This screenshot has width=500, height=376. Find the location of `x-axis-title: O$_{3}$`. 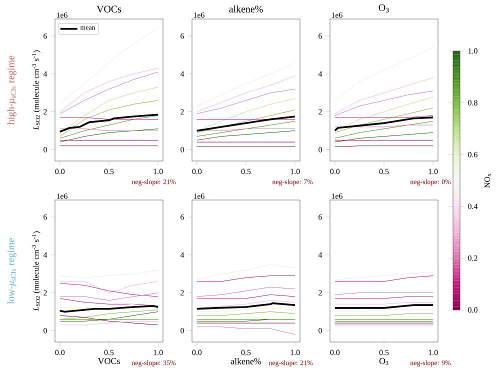

x-axis-title: O$_{3}$ is located at coordinates (383, 362).